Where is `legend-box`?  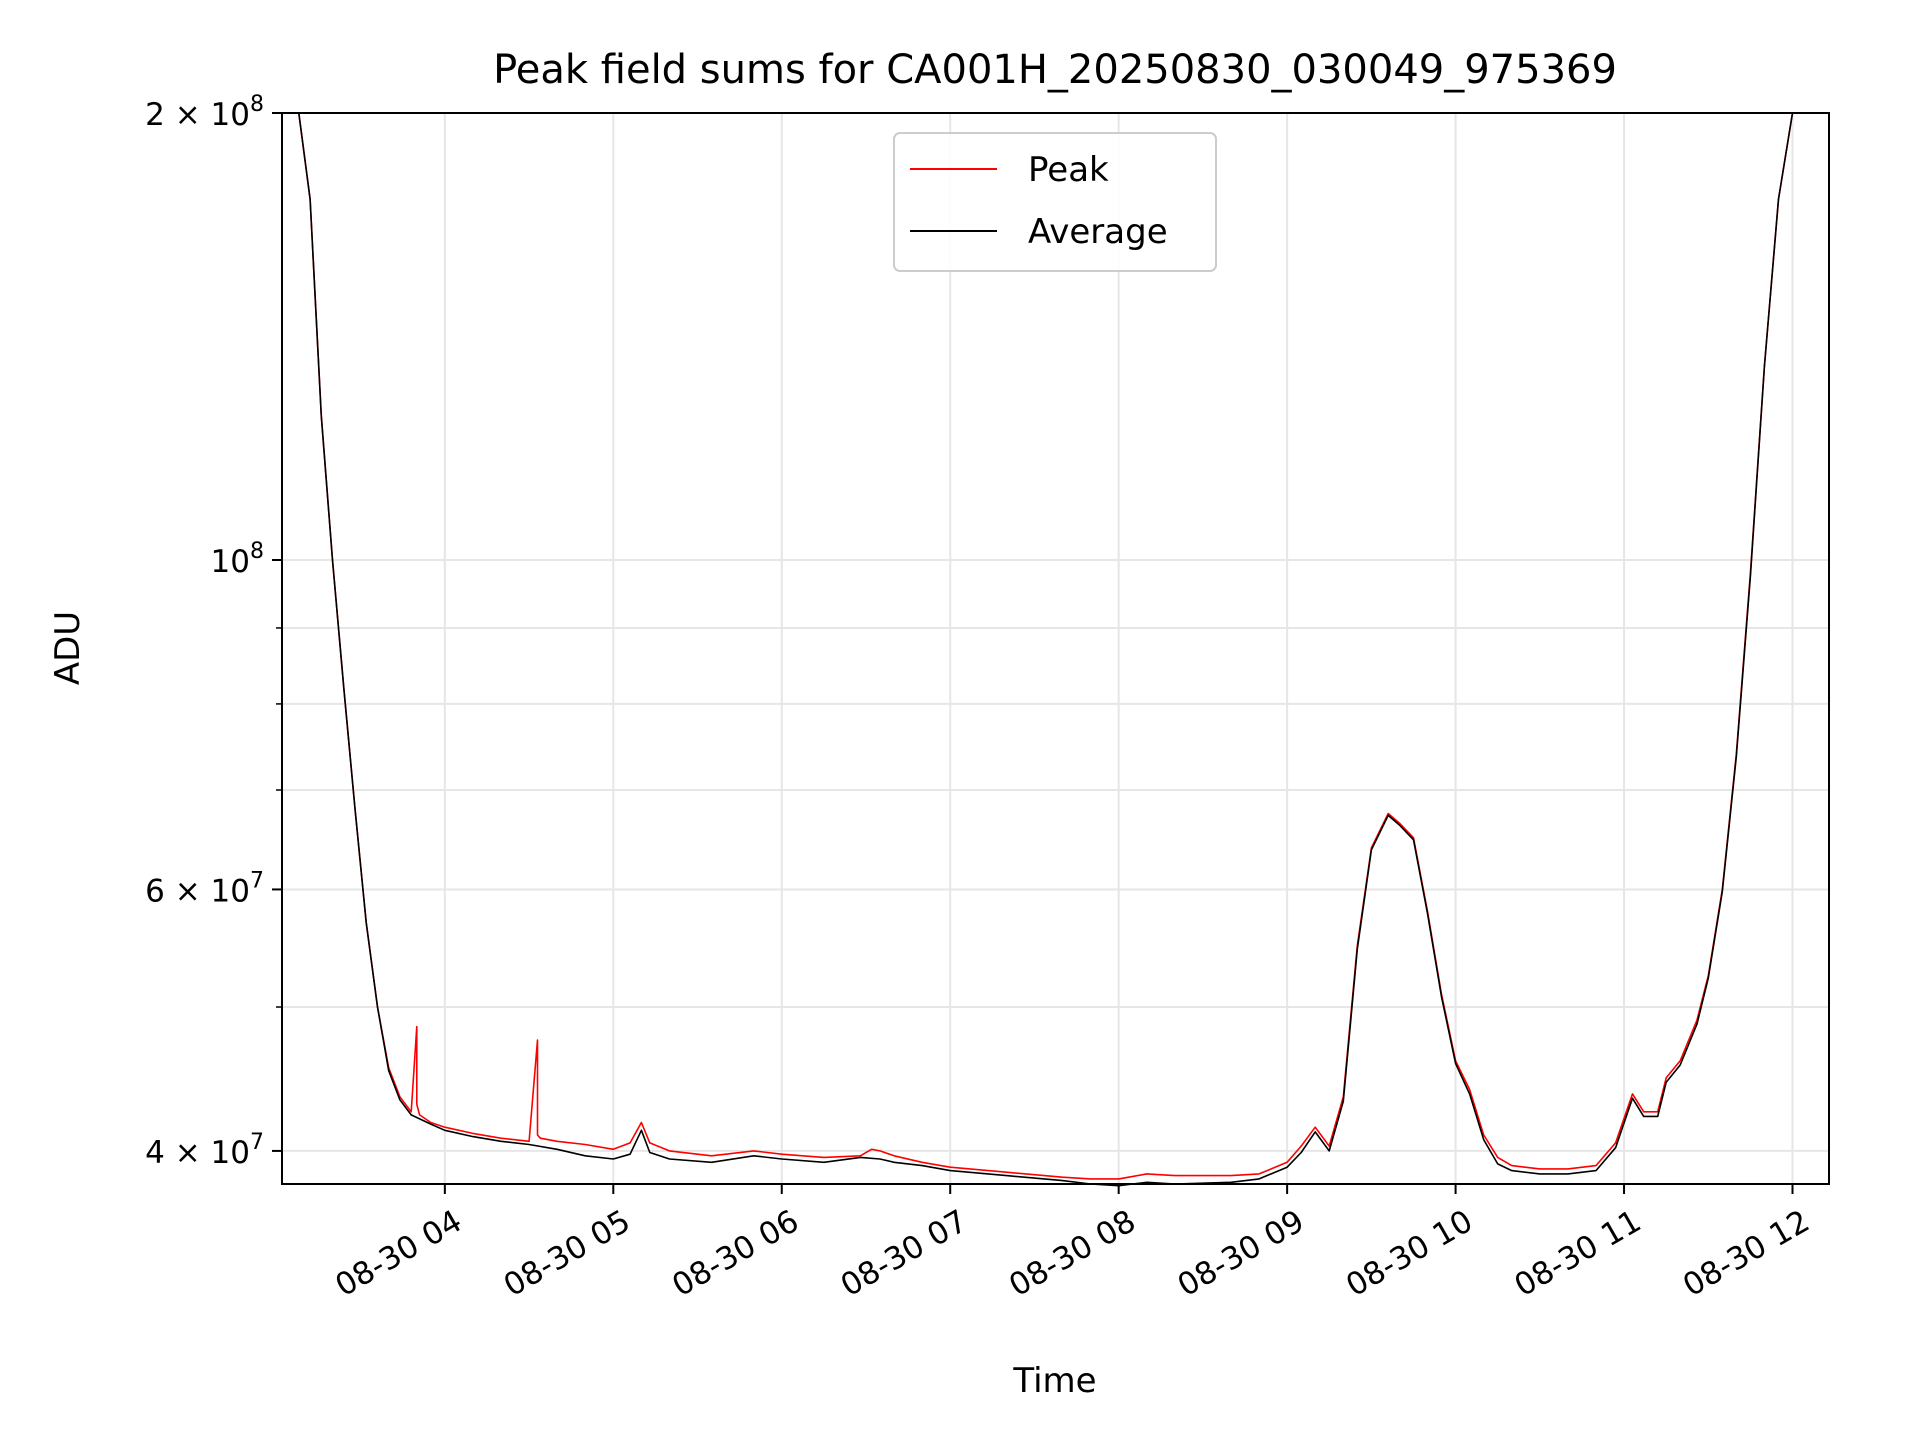 legend-box is located at coordinates (1055, 202).